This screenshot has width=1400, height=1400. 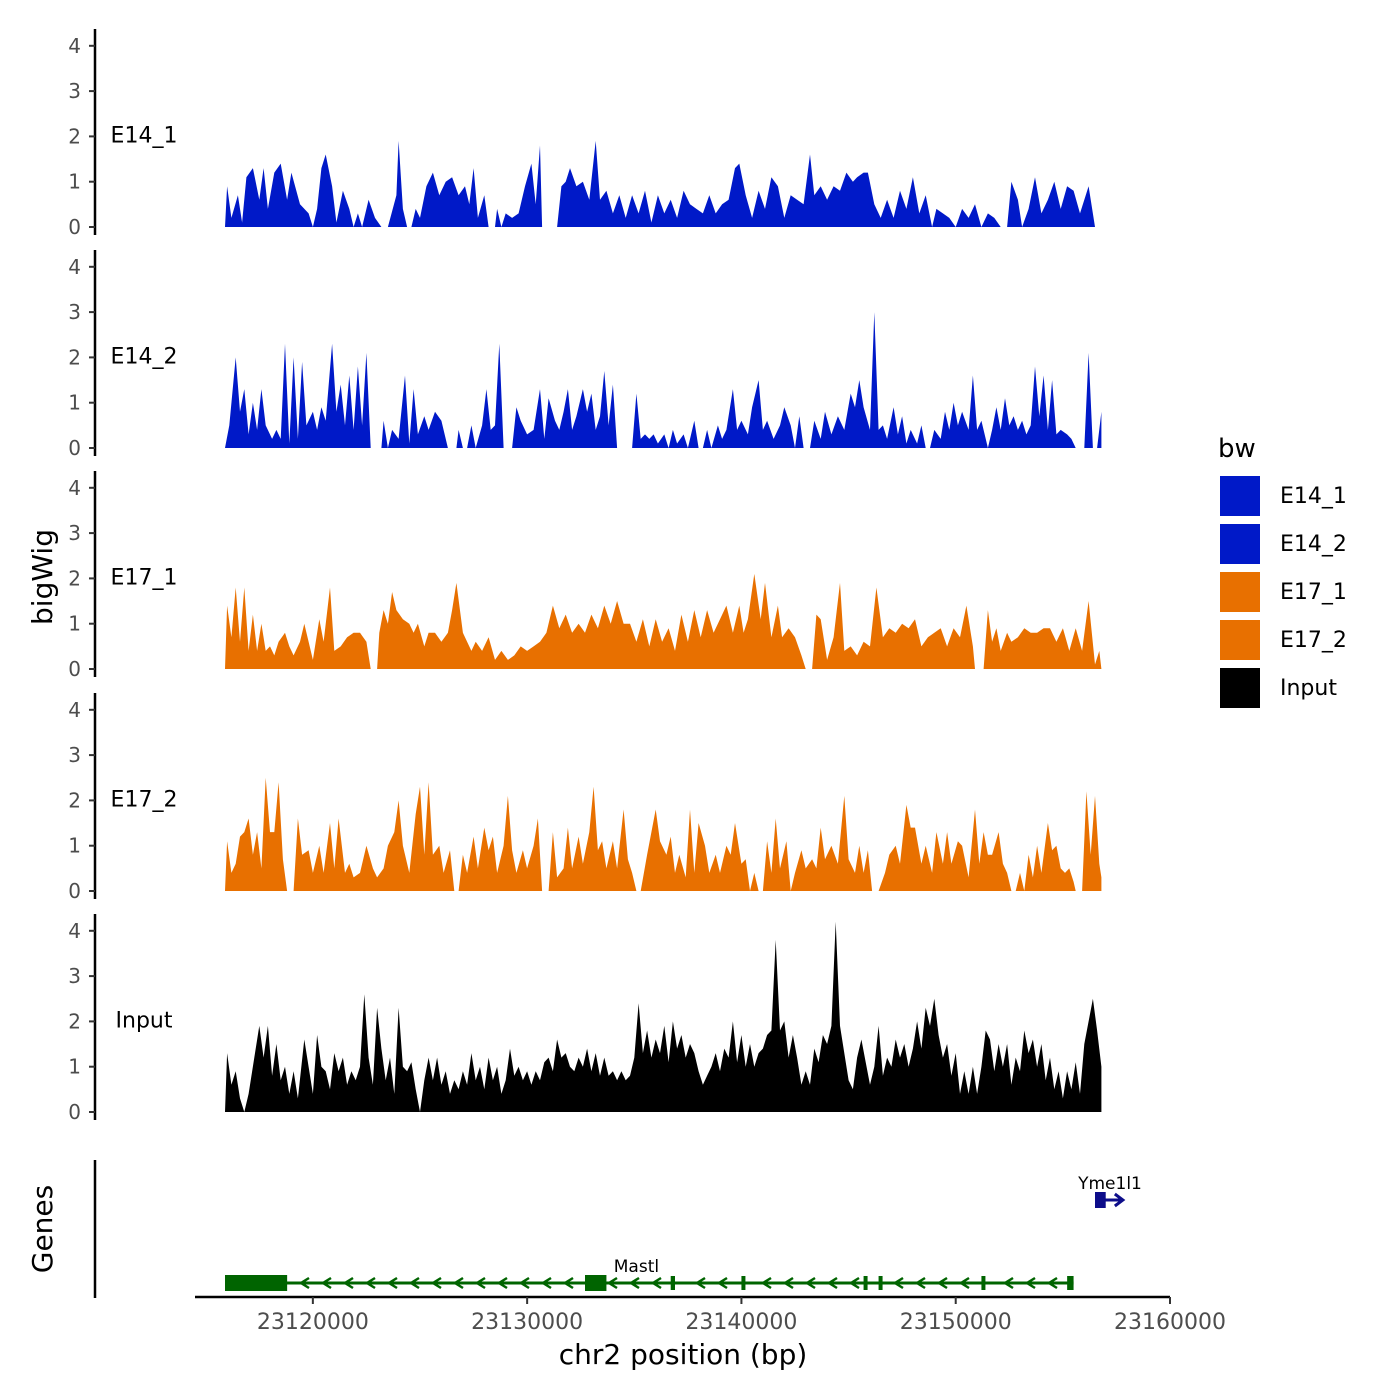 I want to click on legend-label: Input, so click(x=1308, y=688).